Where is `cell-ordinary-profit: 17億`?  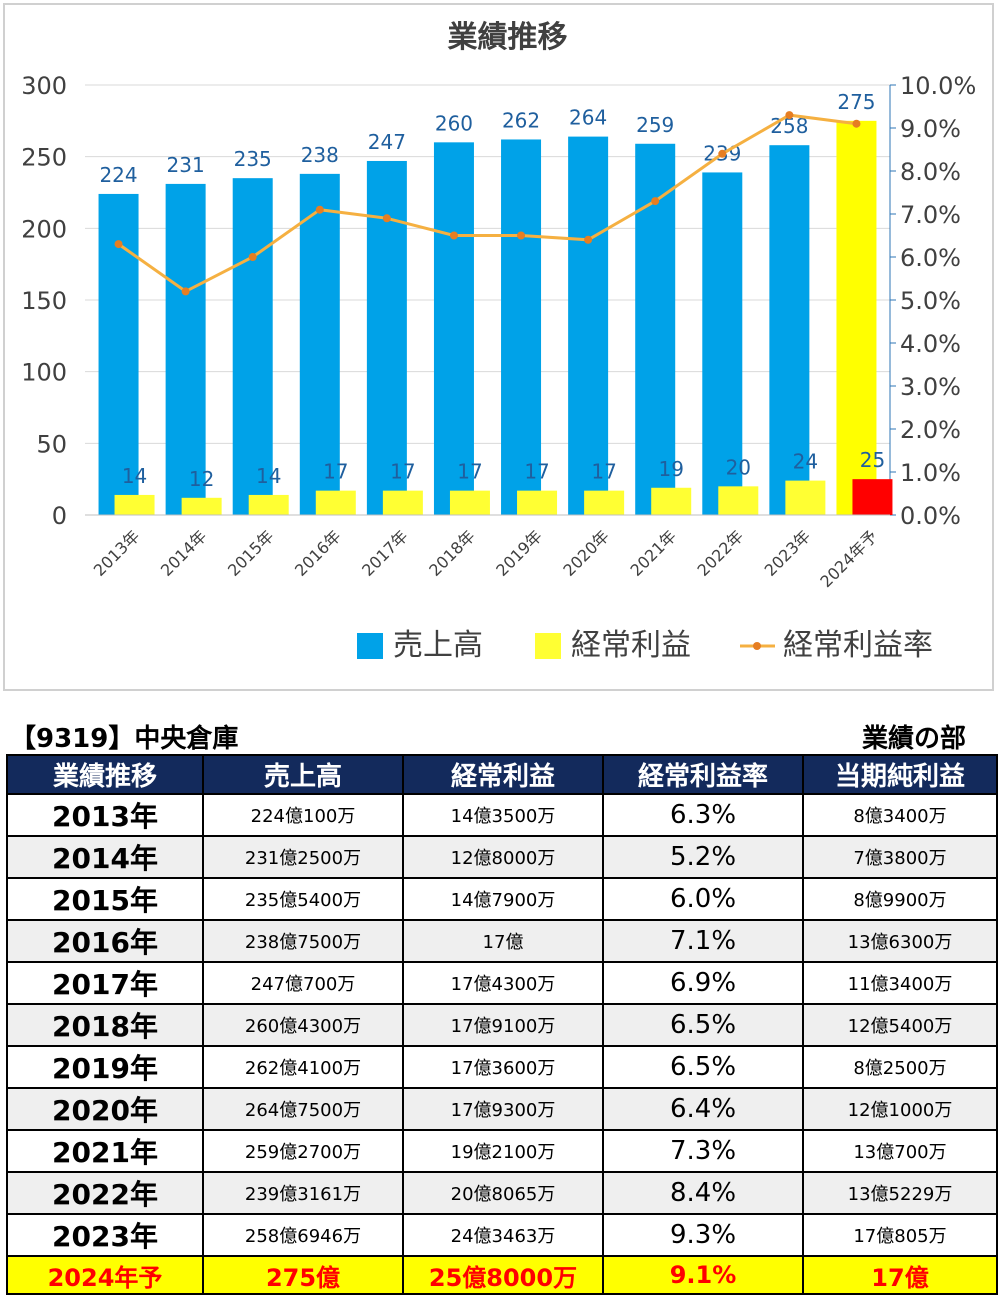 cell-ordinary-profit: 17億 is located at coordinates (503, 941).